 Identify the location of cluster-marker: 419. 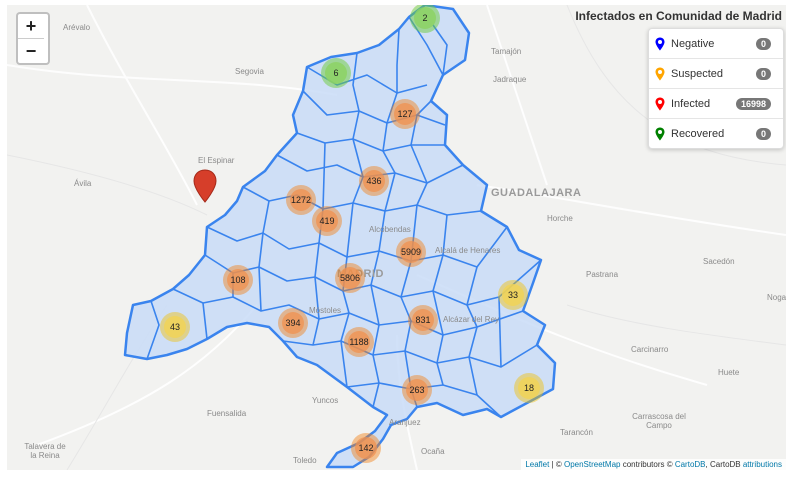
(327, 221).